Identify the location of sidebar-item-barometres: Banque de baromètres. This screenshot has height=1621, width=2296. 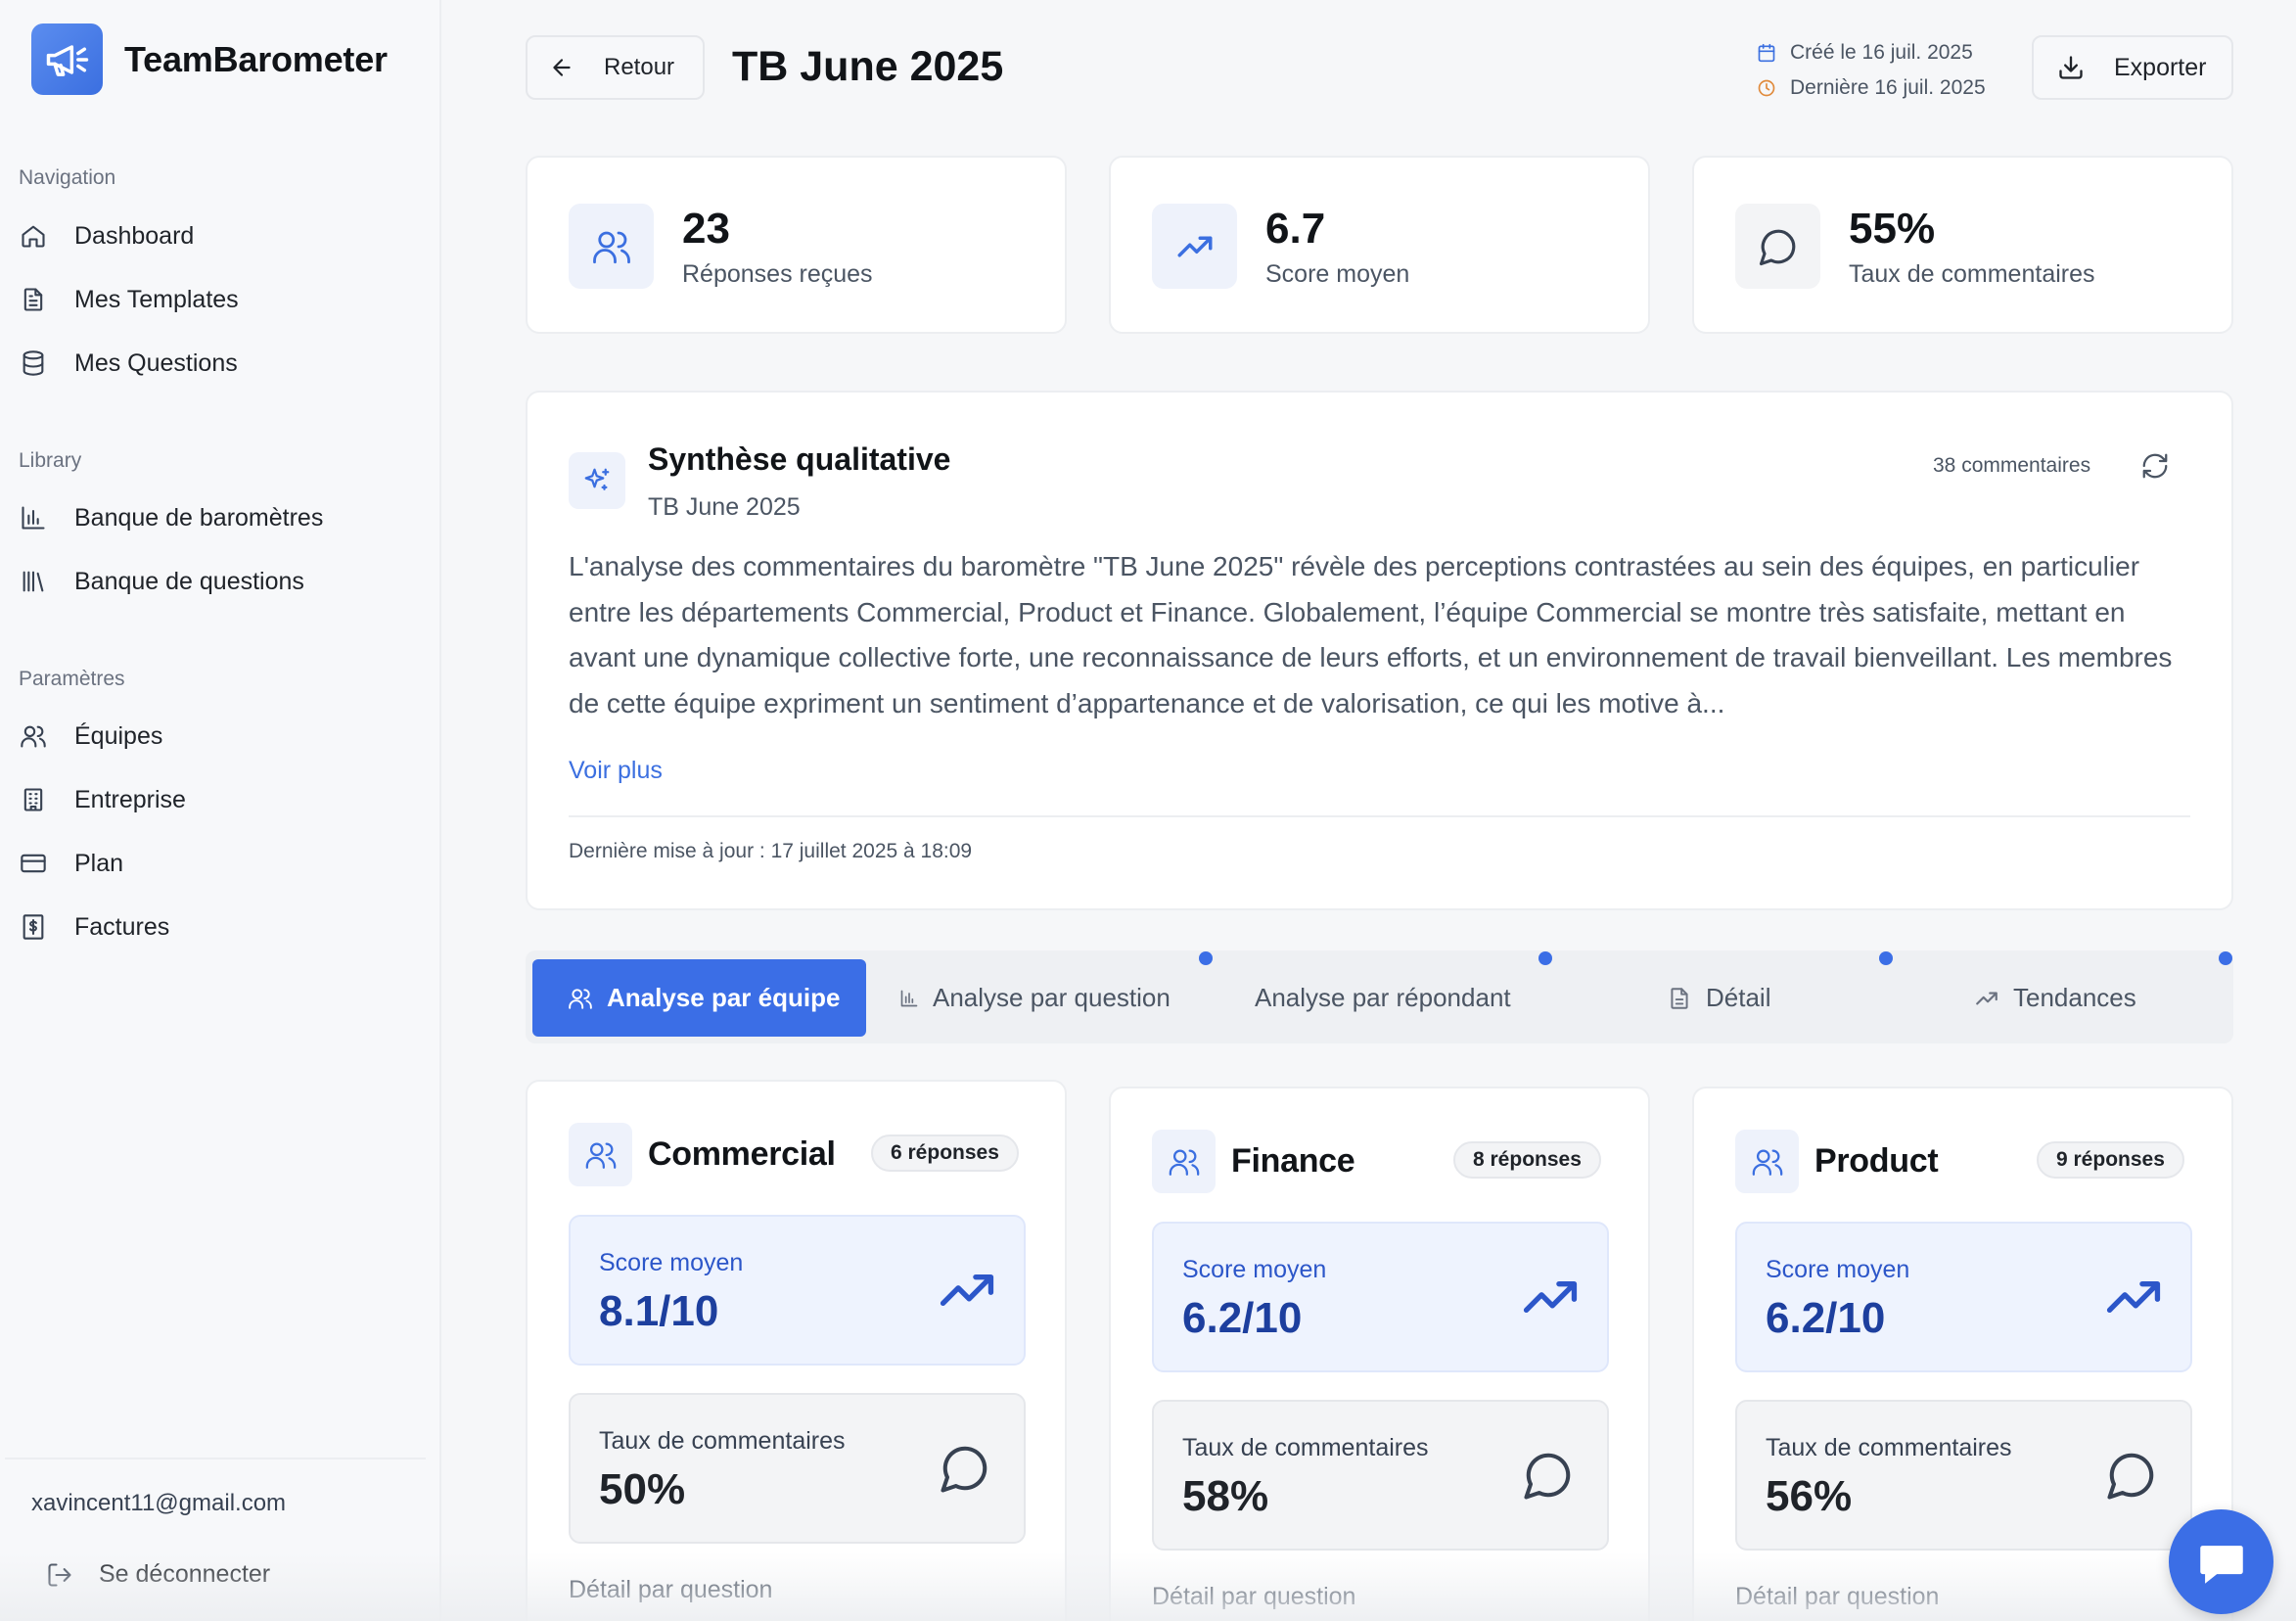
(219, 517).